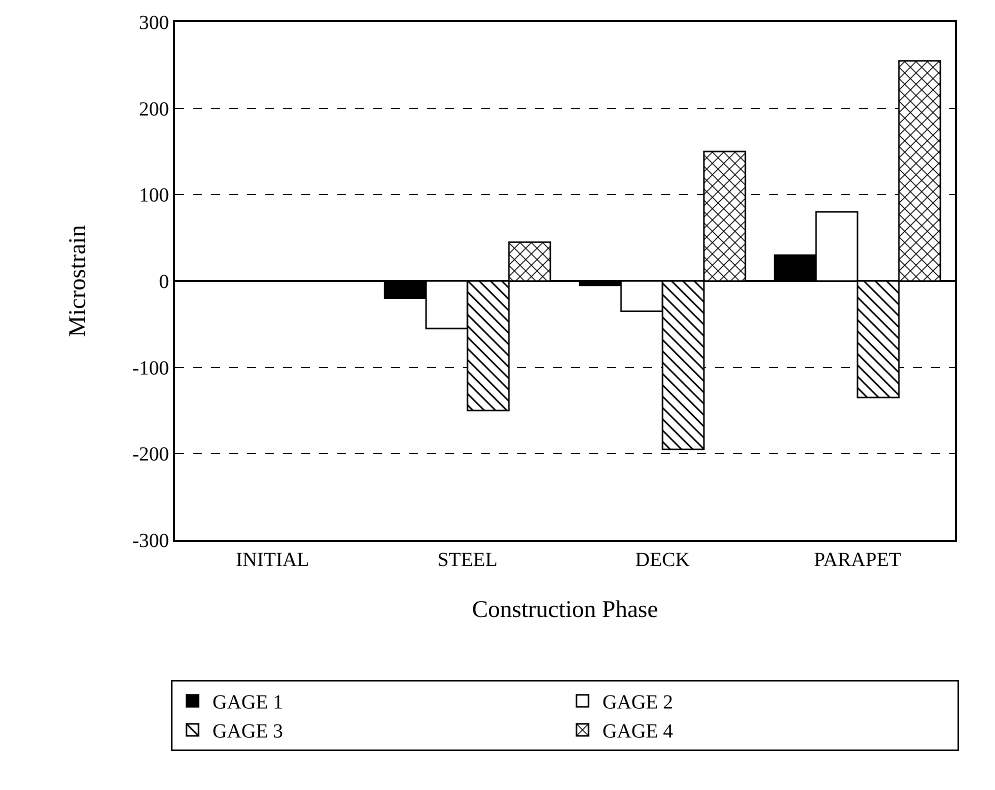 The image size is (995, 790). Describe the element at coordinates (164, 282) in the screenshot. I see `y-tick-label: 0` at that location.